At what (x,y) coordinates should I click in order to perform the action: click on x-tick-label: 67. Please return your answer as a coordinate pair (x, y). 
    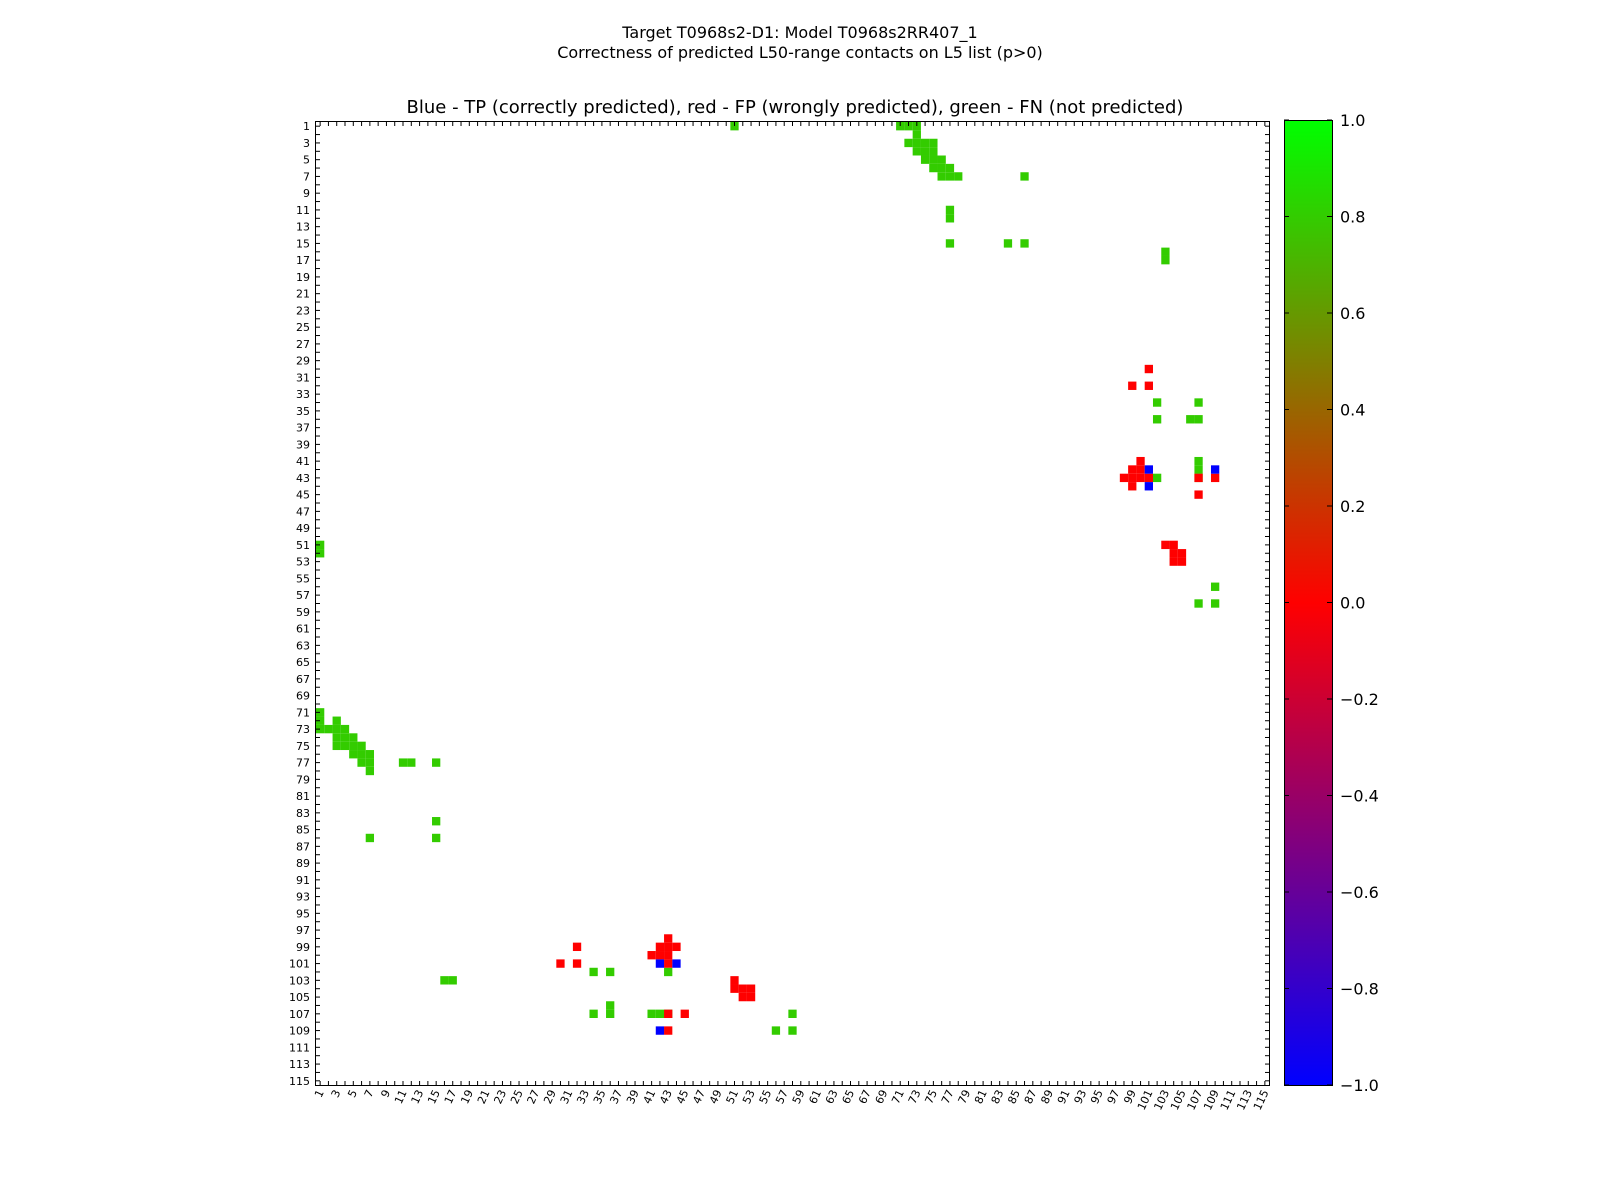
    Looking at the image, I should click on (865, 1097).